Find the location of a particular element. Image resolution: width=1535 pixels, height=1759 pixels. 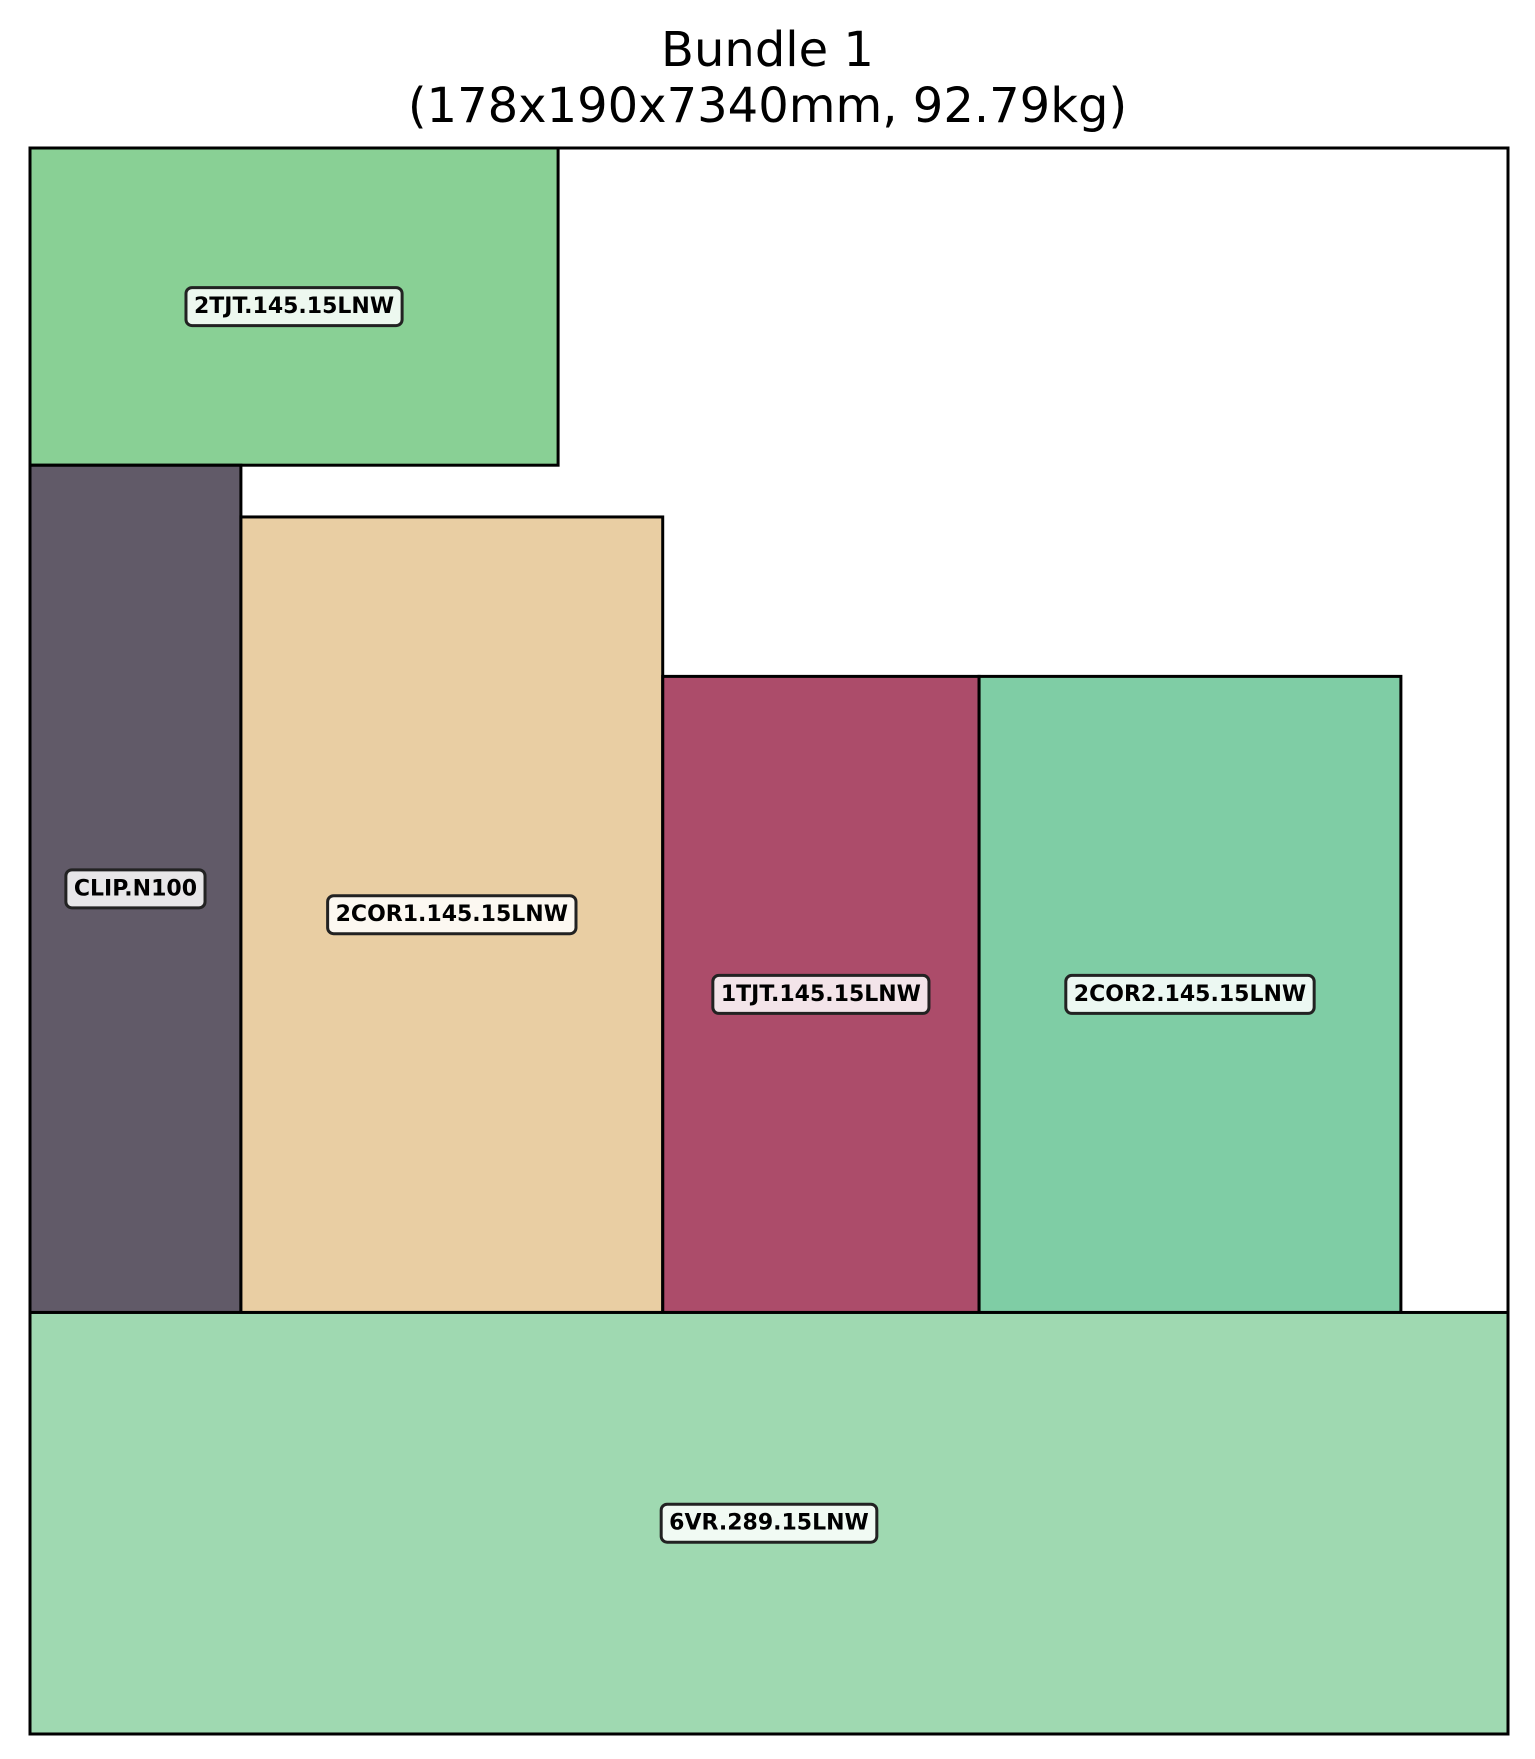

piece-label: 2TJT.145.15LNW is located at coordinates (294, 306).